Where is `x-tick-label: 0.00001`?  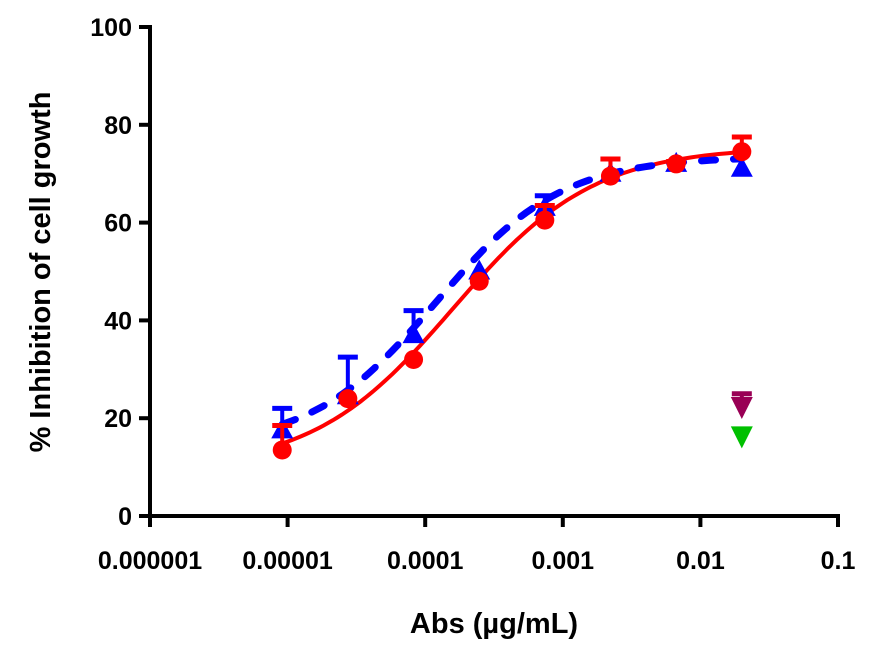 x-tick-label: 0.00001 is located at coordinates (287, 561).